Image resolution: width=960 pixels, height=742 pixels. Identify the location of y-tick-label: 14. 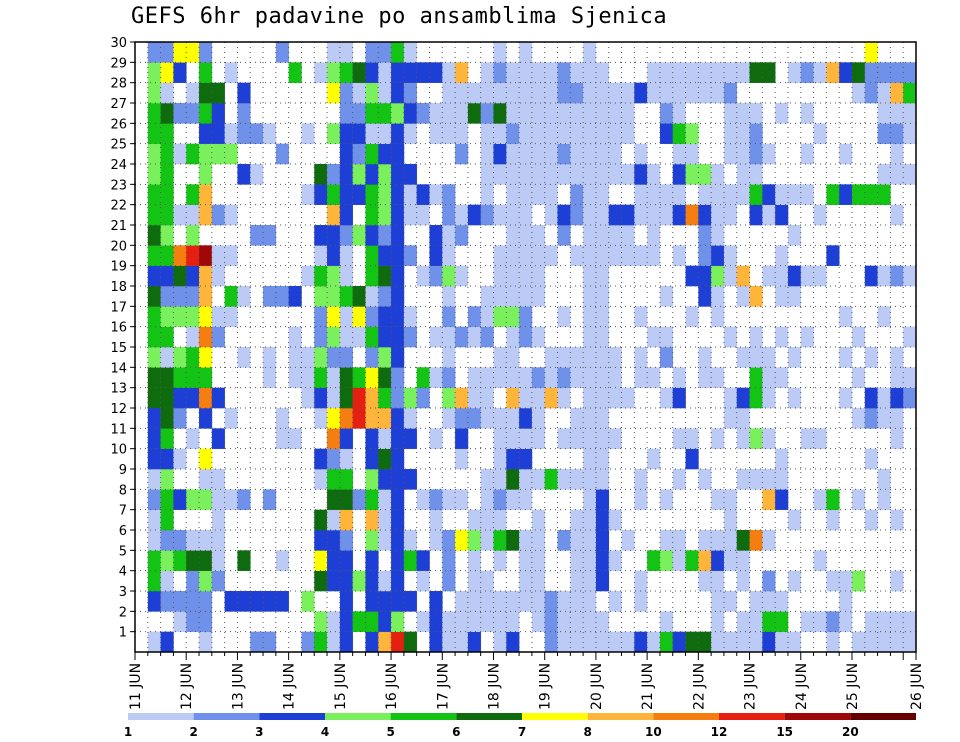
(118, 368).